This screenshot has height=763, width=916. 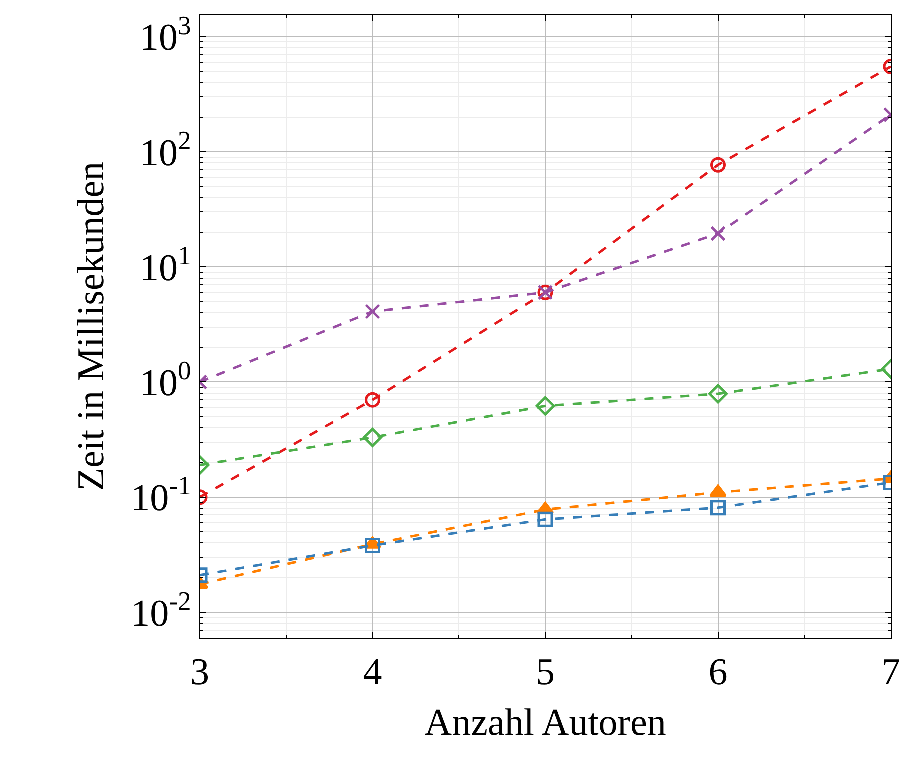 I want to click on y-axis-title: Zeit in Millisekunden, so click(x=91, y=327).